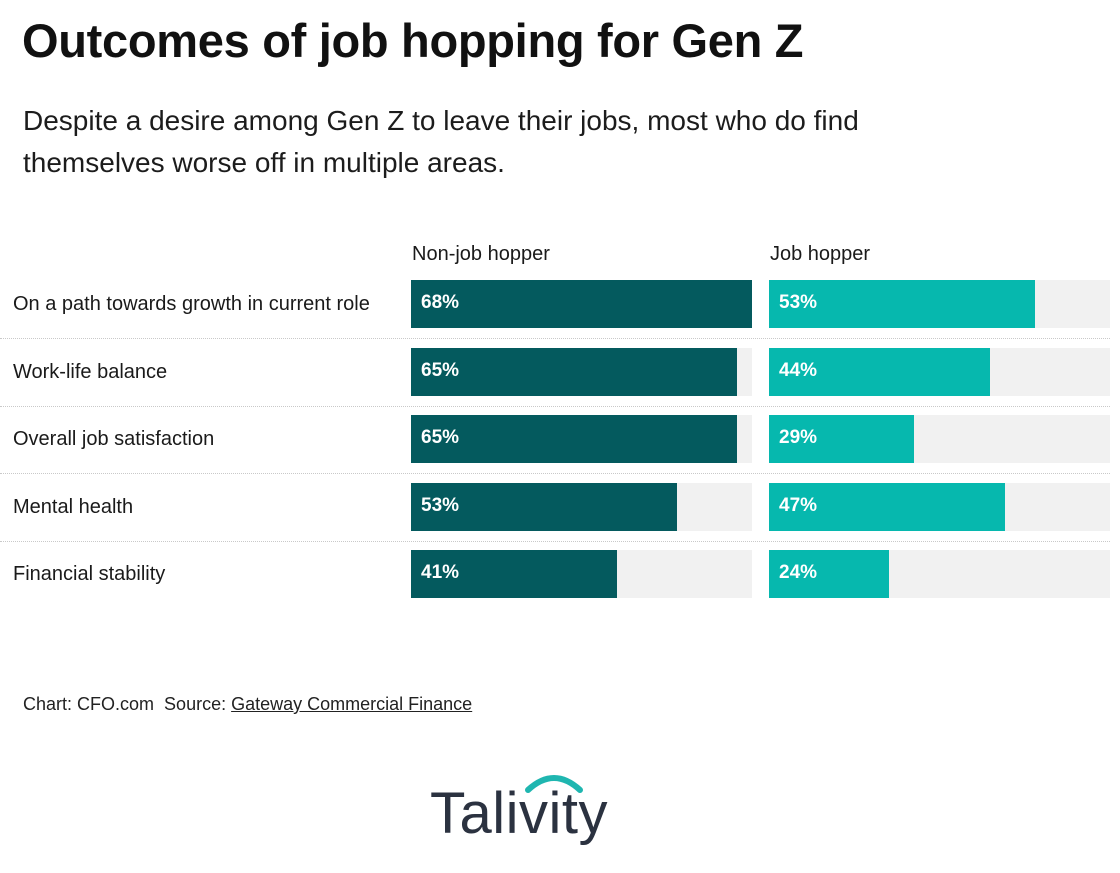 Image resolution: width=1120 pixels, height=873 pixels. What do you see at coordinates (413, 40) in the screenshot?
I see `chart-title: Outcomes of job hopping for Gen Z` at bounding box center [413, 40].